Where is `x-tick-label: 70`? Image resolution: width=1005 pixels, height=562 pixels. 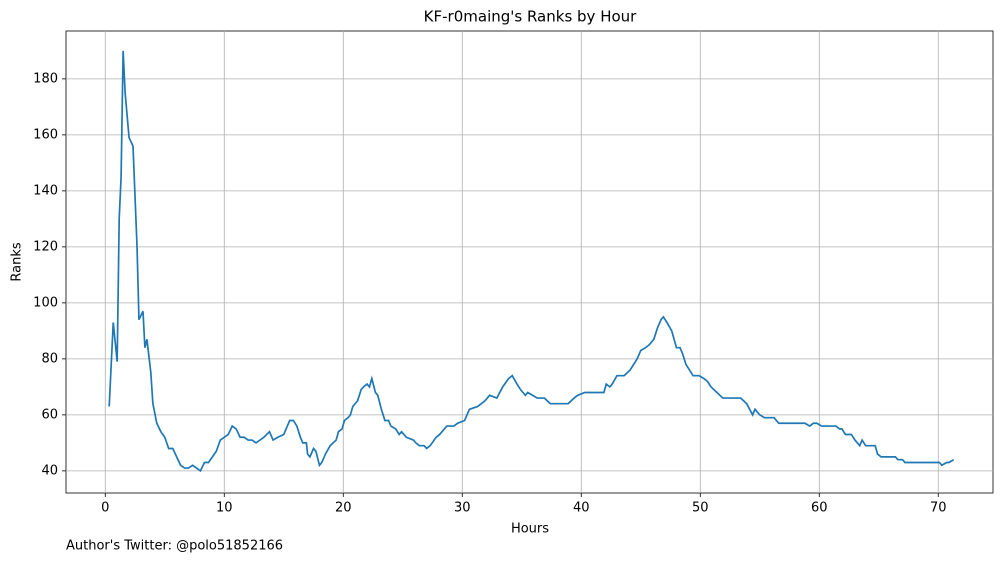 x-tick-label: 70 is located at coordinates (938, 508).